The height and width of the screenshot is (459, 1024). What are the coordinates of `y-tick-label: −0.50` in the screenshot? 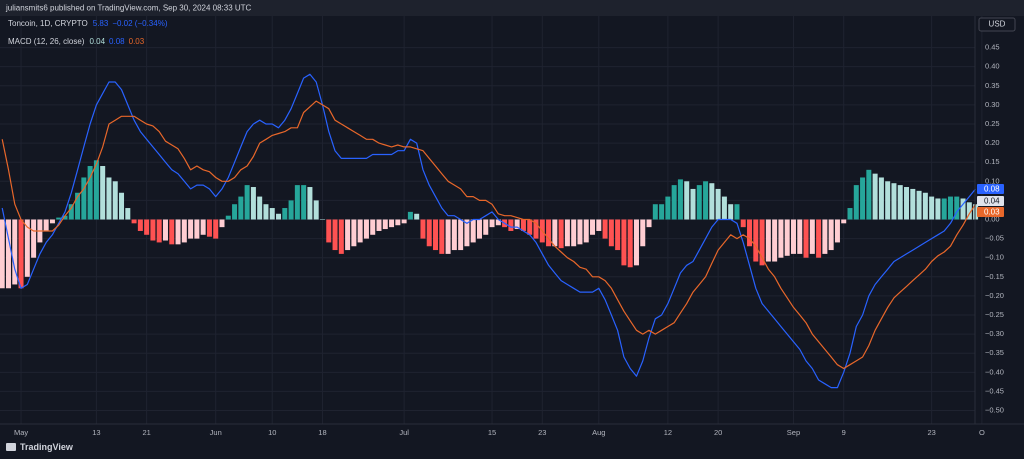 It's located at (994, 410).